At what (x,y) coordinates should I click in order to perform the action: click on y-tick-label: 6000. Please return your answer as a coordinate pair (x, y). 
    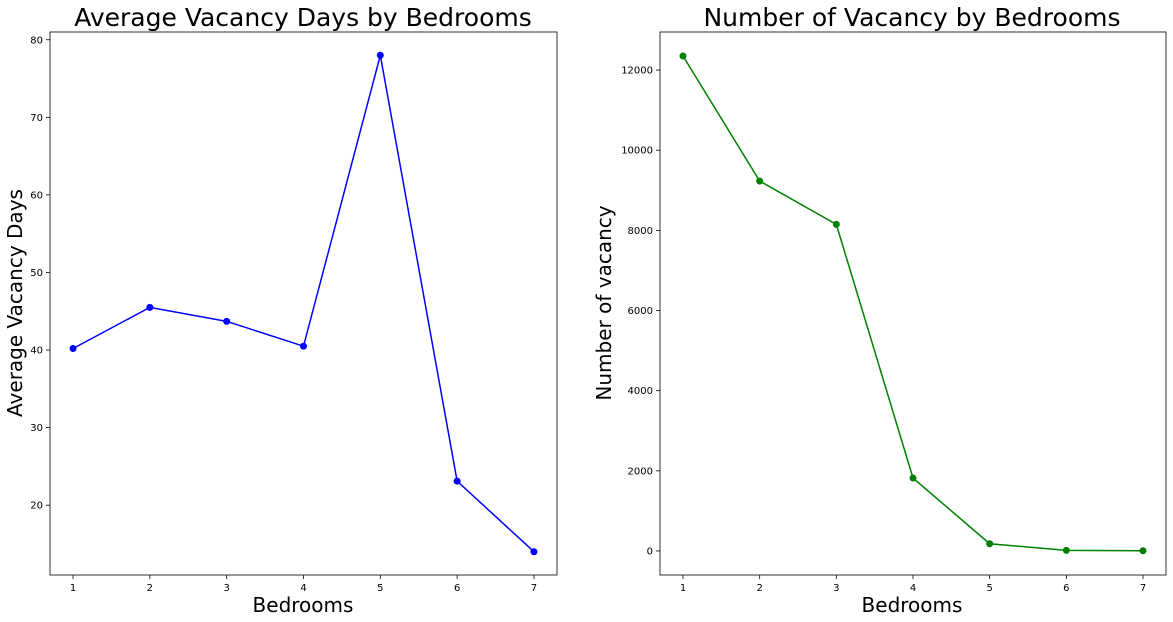
    Looking at the image, I should click on (640, 311).